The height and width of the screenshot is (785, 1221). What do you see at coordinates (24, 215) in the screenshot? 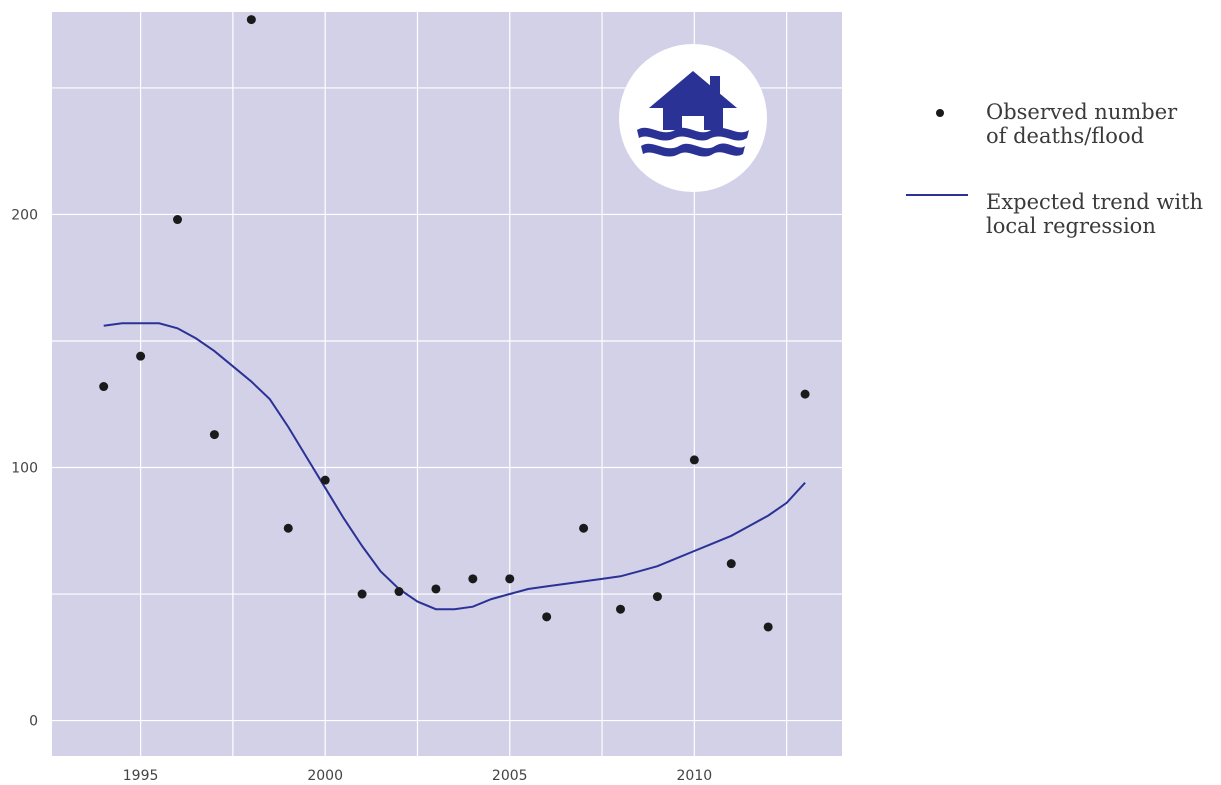
I see `y-tick-label: 200` at bounding box center [24, 215].